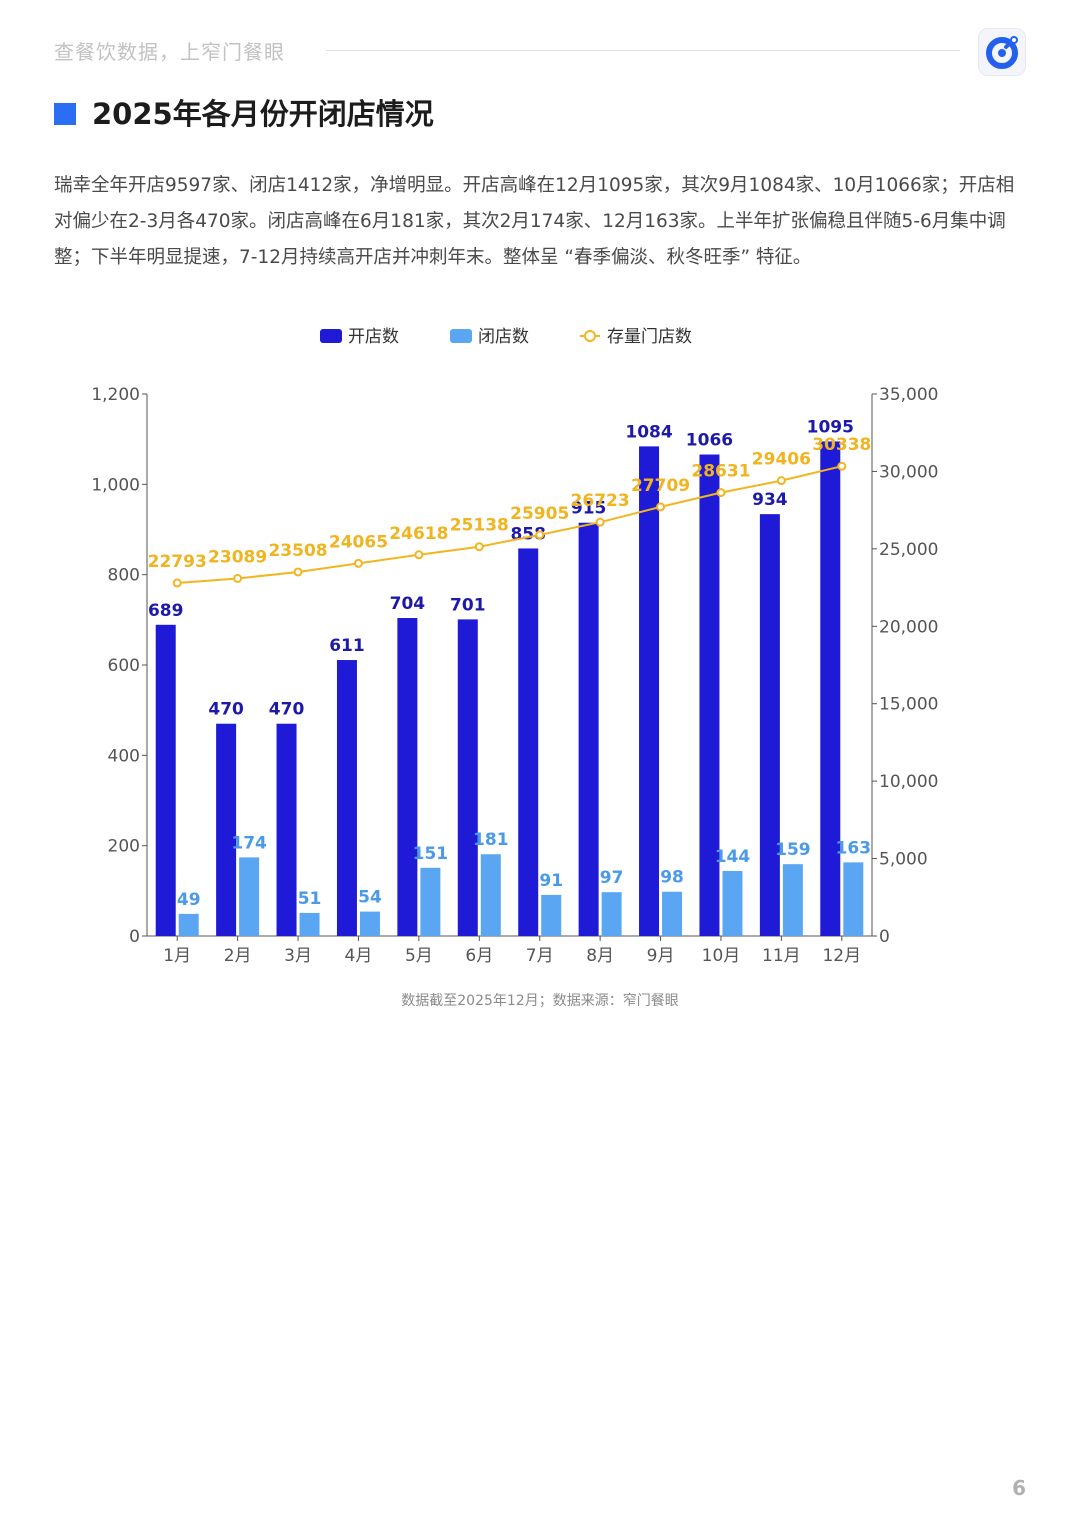 The width and height of the screenshot is (1080, 1526). What do you see at coordinates (908, 705) in the screenshot?
I see `right-axis-tick-label: 15,000` at bounding box center [908, 705].